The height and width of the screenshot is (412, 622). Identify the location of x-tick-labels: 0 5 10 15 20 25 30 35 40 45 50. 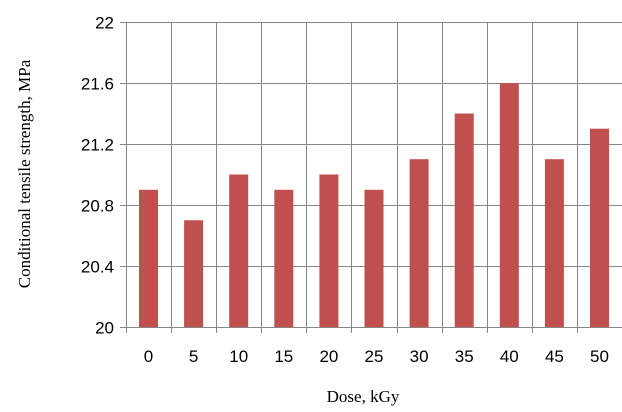
(376, 356).